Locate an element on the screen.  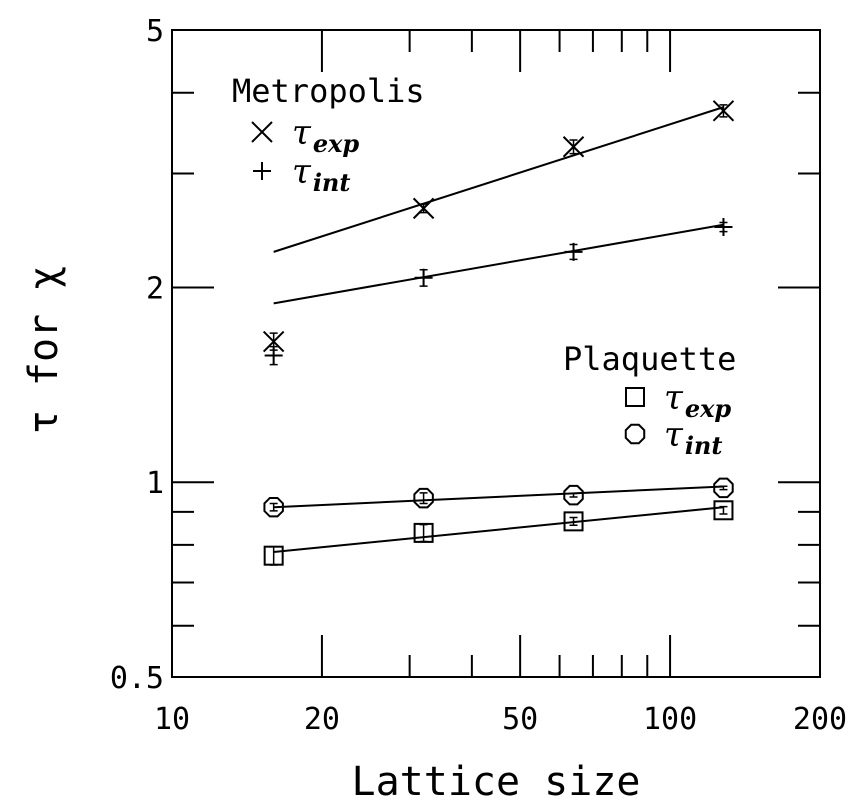
y-tick-label: 0.5 is located at coordinates (137, 678).